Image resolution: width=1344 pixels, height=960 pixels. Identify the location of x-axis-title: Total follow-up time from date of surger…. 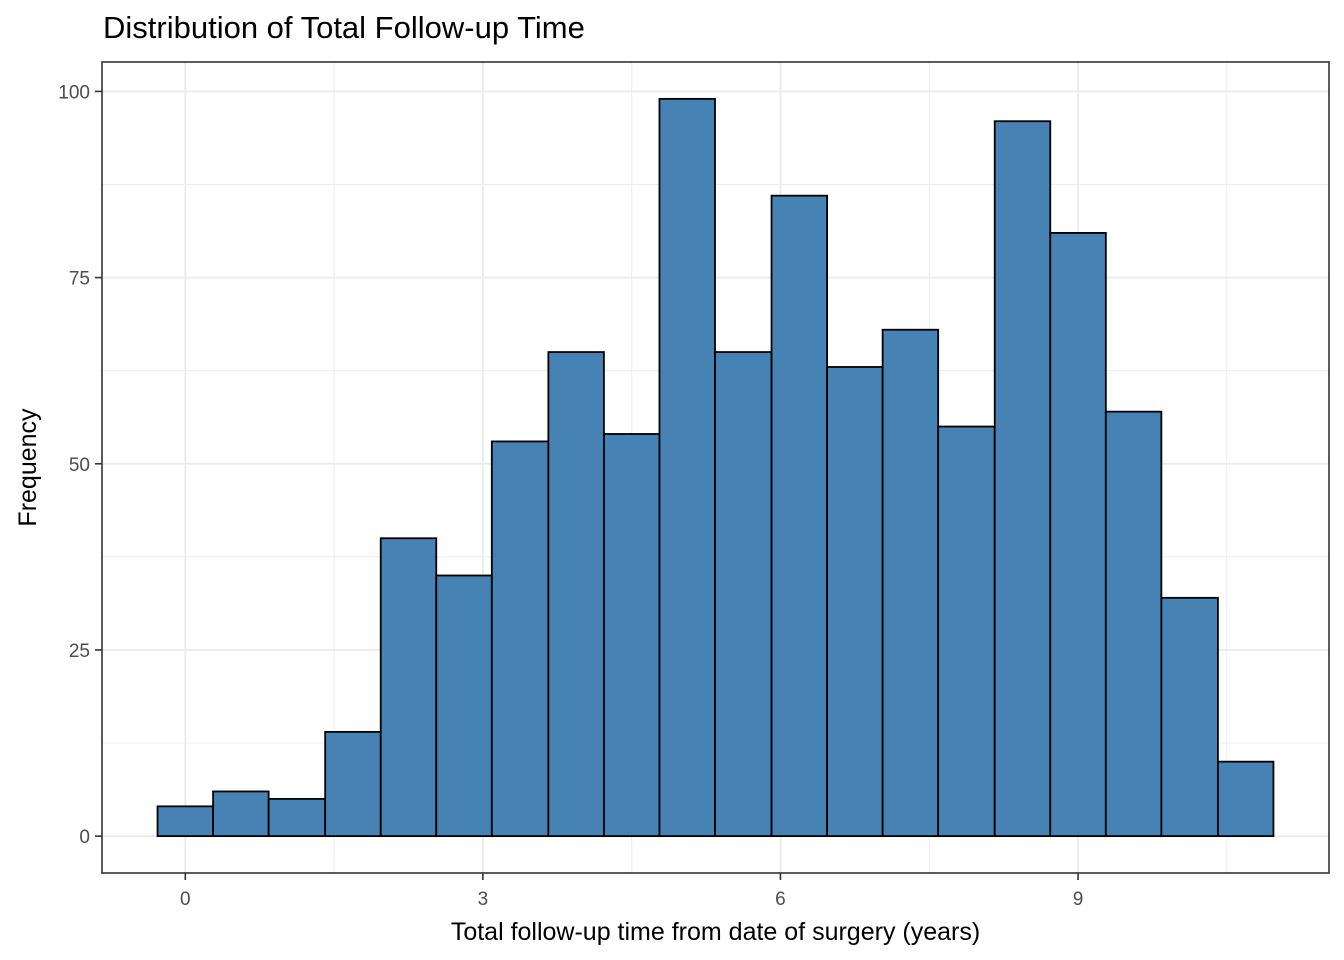
(715, 932).